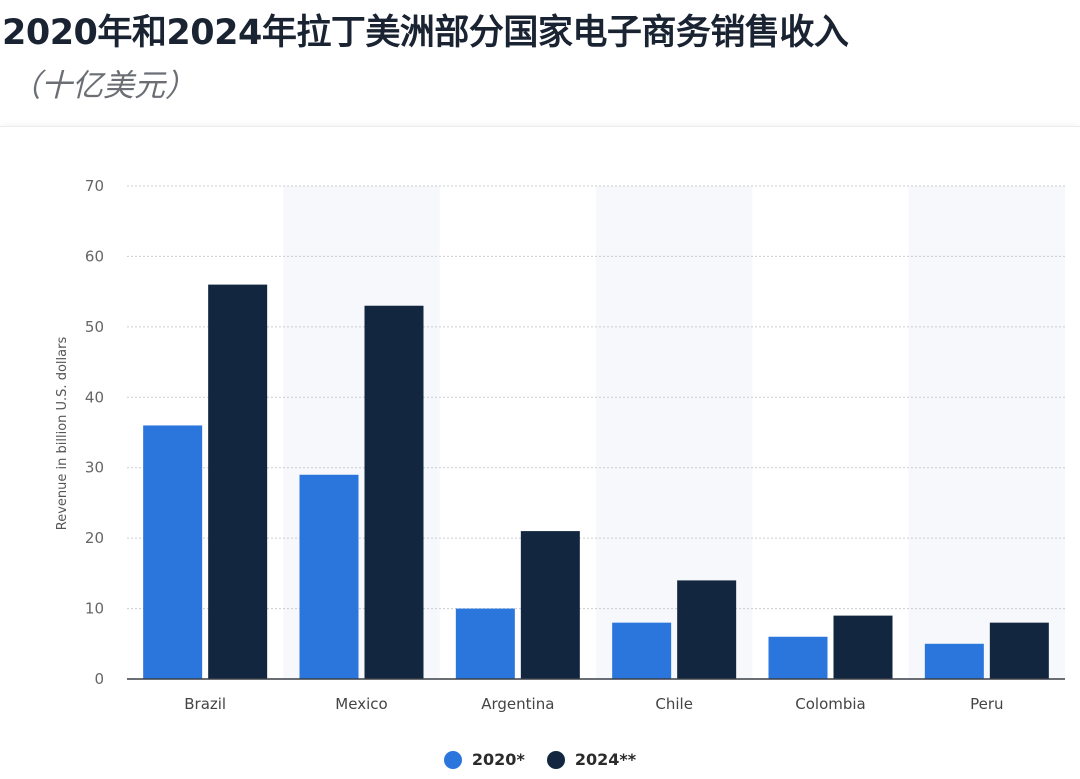  I want to click on bar-peru-2024, so click(1019, 650).